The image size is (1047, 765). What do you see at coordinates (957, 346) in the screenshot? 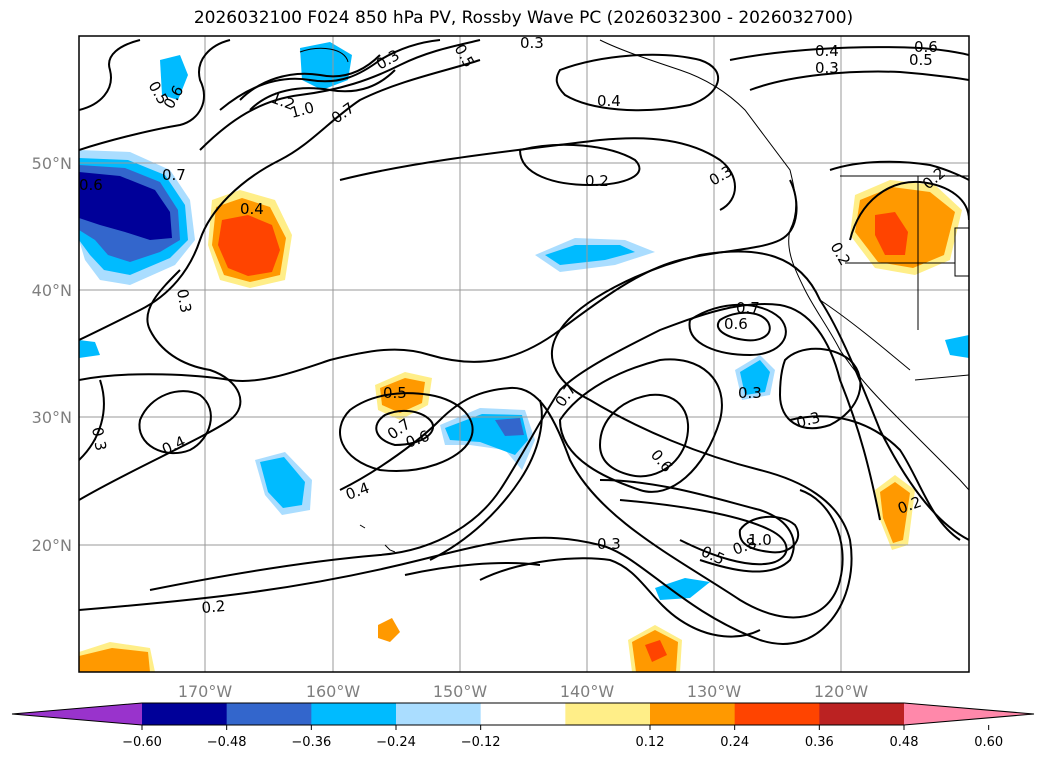
I see `neg-anomaly-e` at bounding box center [957, 346].